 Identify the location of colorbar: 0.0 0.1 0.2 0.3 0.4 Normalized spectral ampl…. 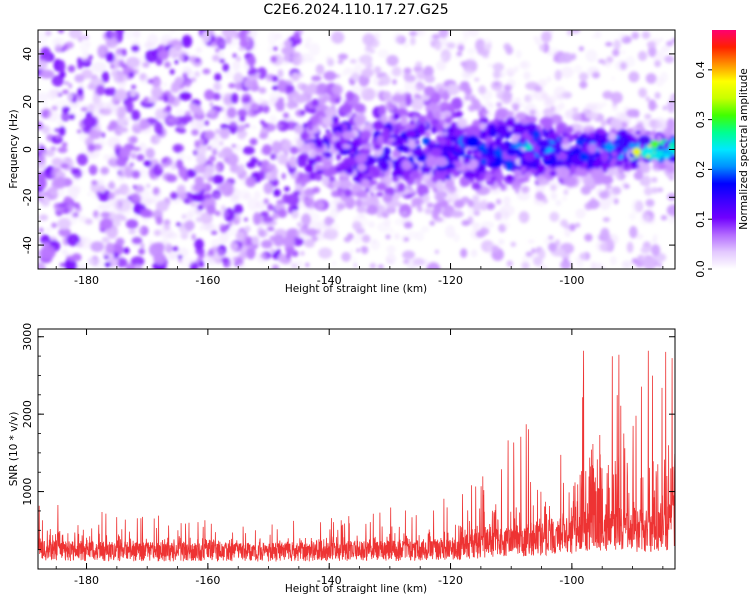
(722, 154).